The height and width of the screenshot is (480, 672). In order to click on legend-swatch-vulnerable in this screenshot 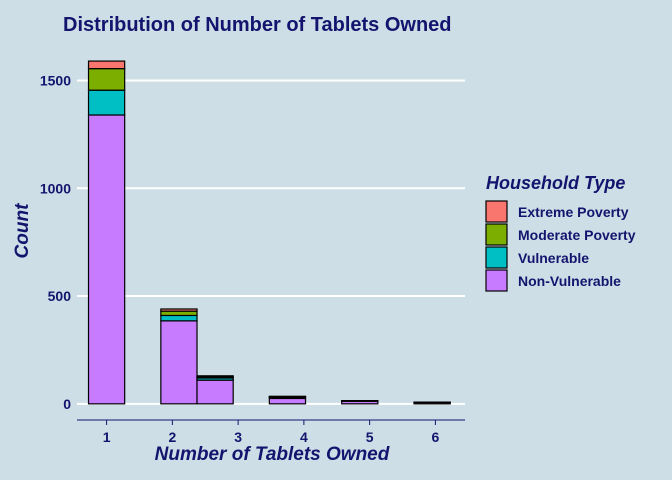, I will do `click(496, 257)`.